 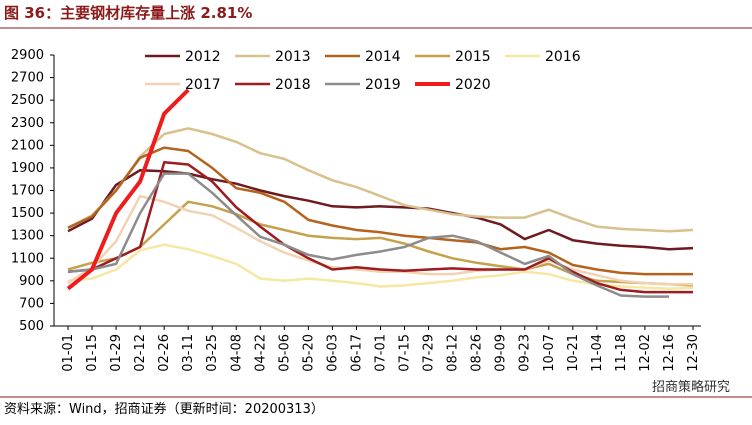 What do you see at coordinates (188, 353) in the screenshot?
I see `x-tick-label: 03-11` at bounding box center [188, 353].